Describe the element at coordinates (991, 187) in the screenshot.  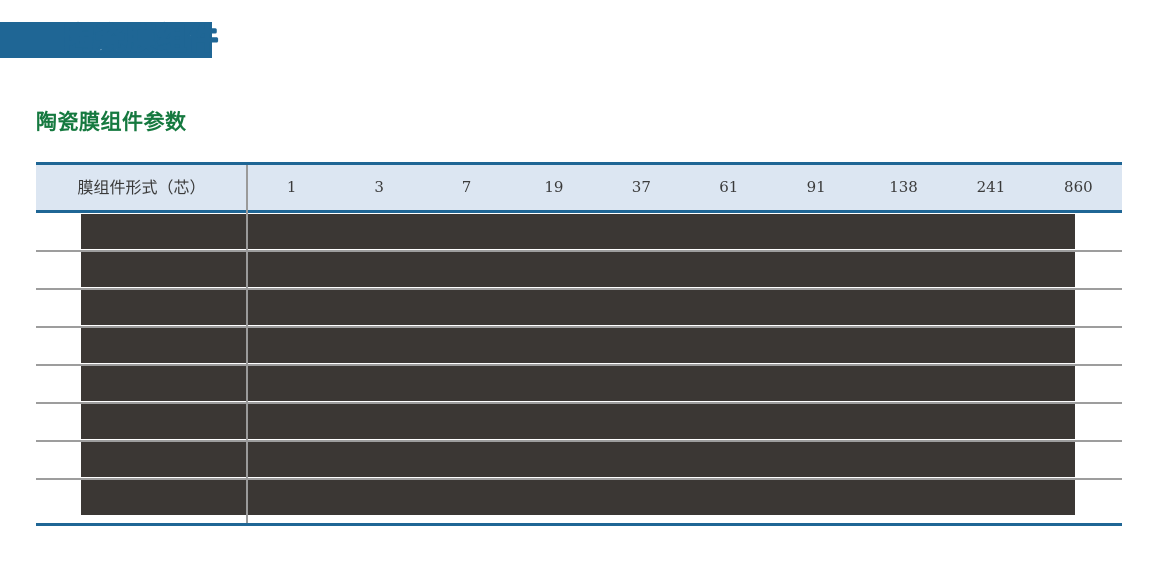
I see `column-header-cell: 241` at that location.